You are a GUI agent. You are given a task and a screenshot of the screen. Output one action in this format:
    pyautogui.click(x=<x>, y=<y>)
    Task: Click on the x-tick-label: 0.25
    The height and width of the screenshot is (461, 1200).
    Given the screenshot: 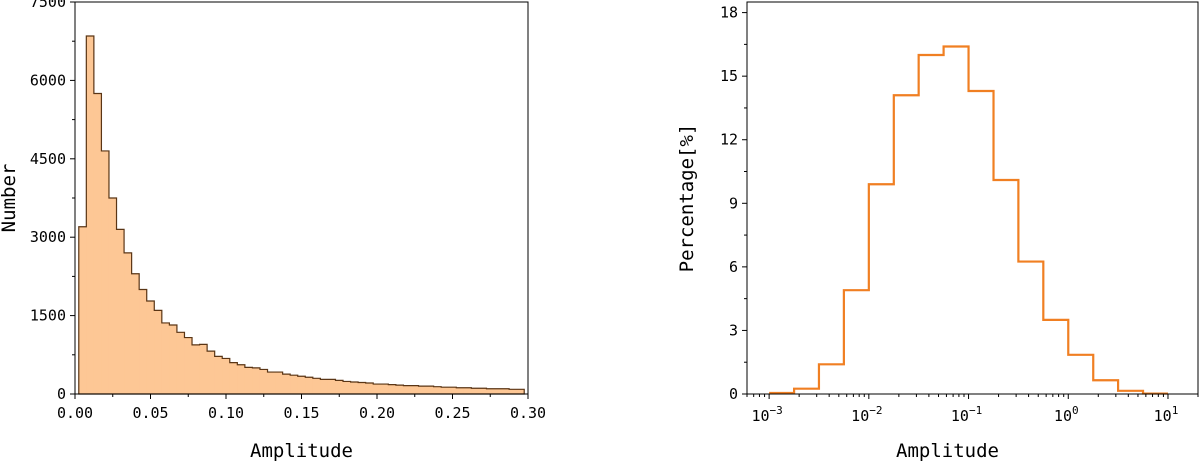 What is the action you would take?
    pyautogui.click(x=452, y=413)
    